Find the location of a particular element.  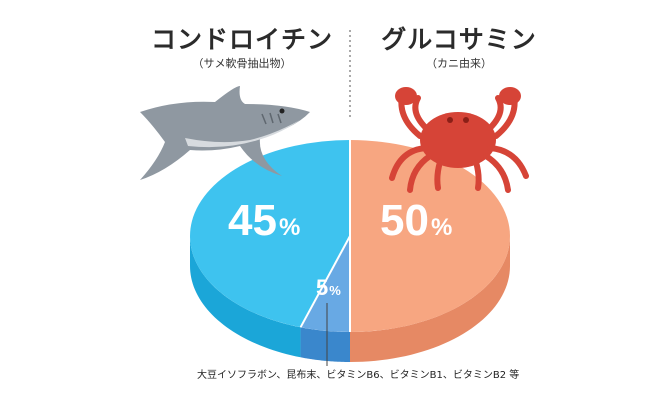

pie-slice-glucosamine is located at coordinates (430, 236).